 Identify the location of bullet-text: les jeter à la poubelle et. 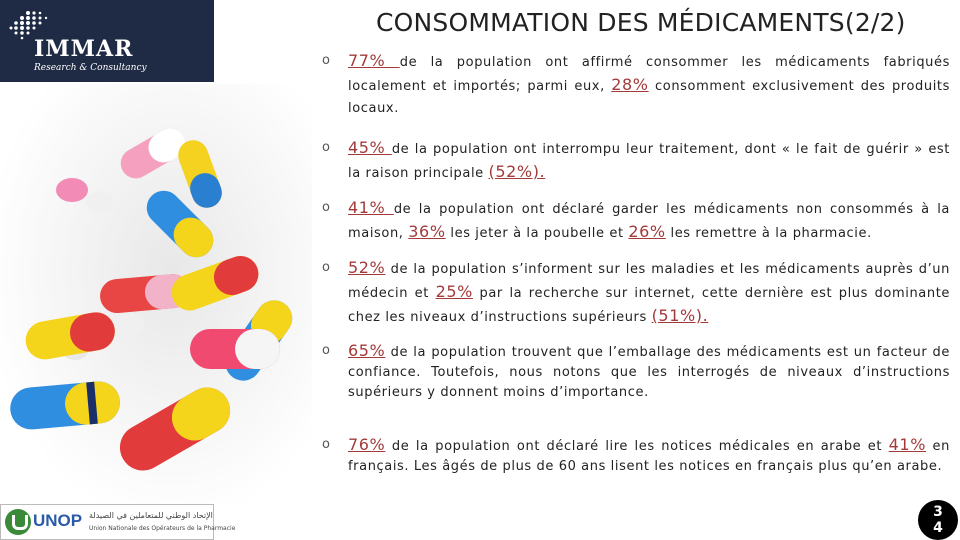
(537, 233).